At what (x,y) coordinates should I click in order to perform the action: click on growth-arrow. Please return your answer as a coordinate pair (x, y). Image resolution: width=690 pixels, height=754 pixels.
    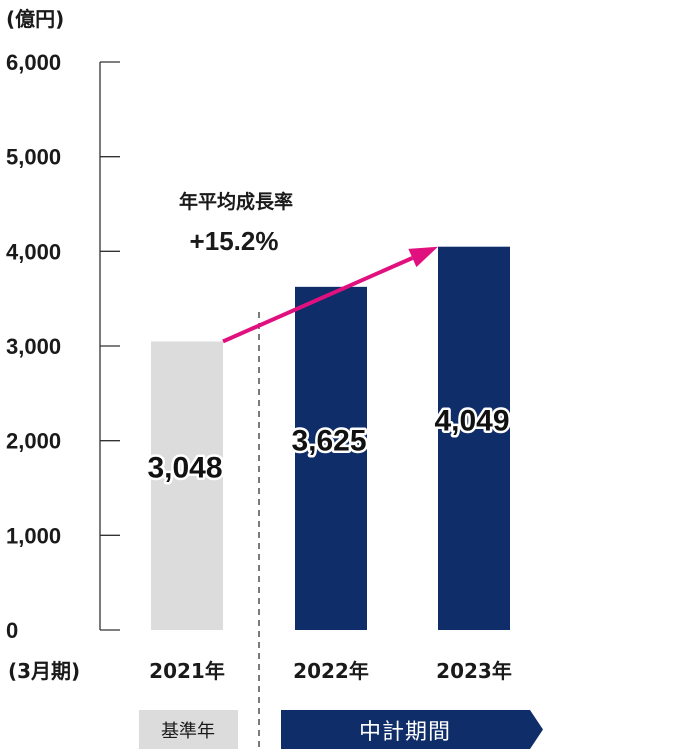
    Looking at the image, I should click on (330, 295).